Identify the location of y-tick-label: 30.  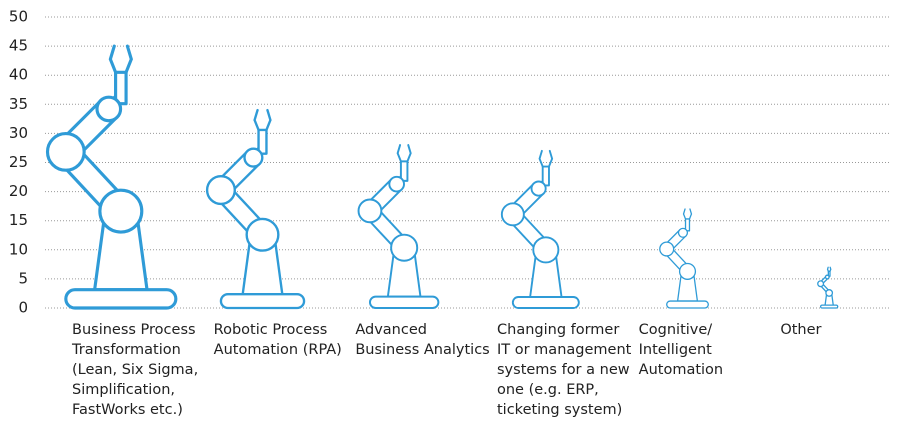
(18, 133).